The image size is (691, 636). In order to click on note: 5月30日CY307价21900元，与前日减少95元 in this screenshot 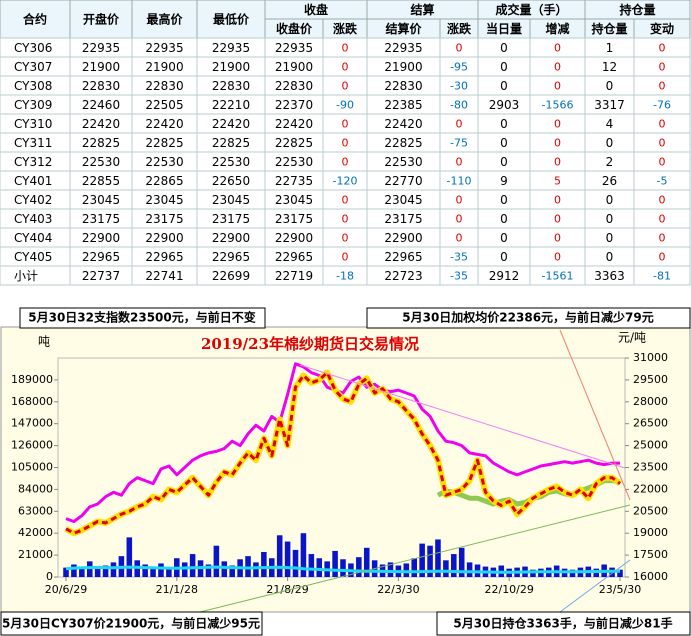, I will do `click(131, 623)`.